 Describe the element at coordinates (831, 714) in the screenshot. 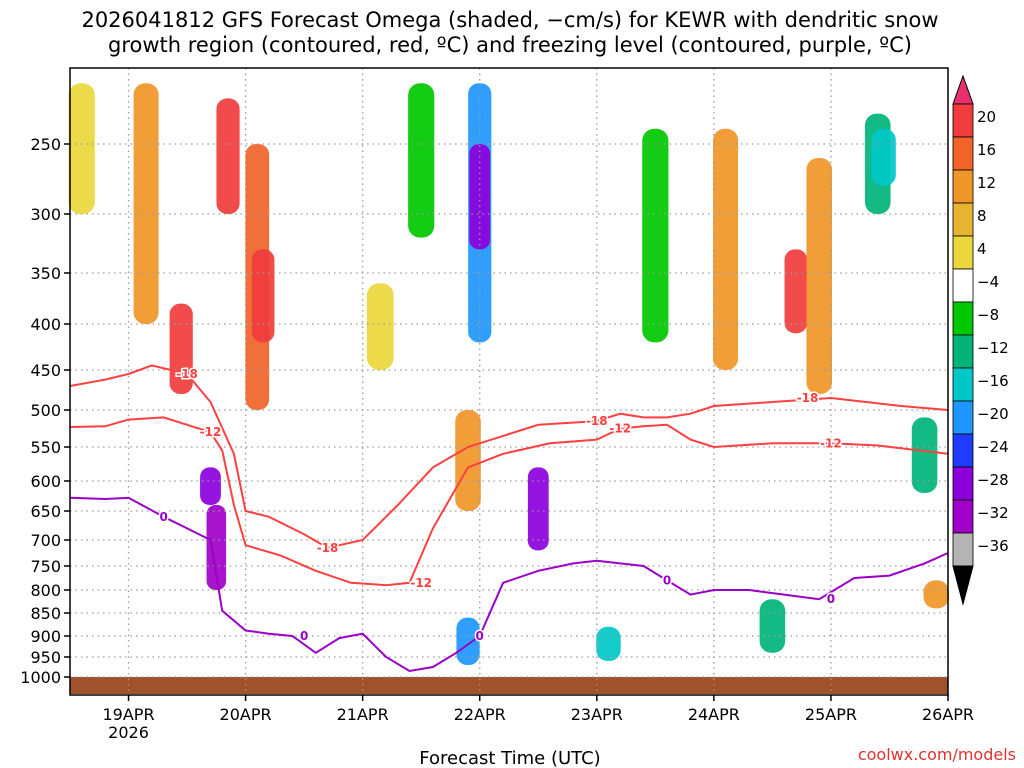

I see `x-tick-label: 25APR` at that location.